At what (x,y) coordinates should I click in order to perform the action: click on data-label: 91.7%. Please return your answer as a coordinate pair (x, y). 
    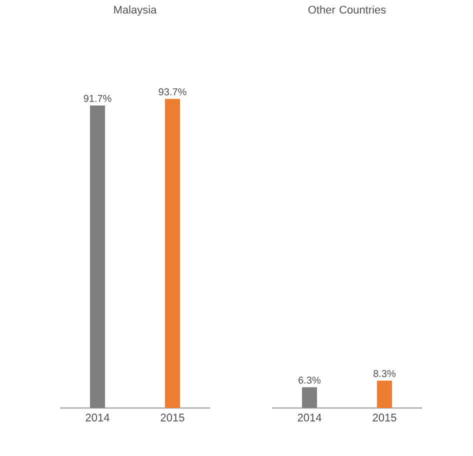
    Looking at the image, I should click on (98, 98).